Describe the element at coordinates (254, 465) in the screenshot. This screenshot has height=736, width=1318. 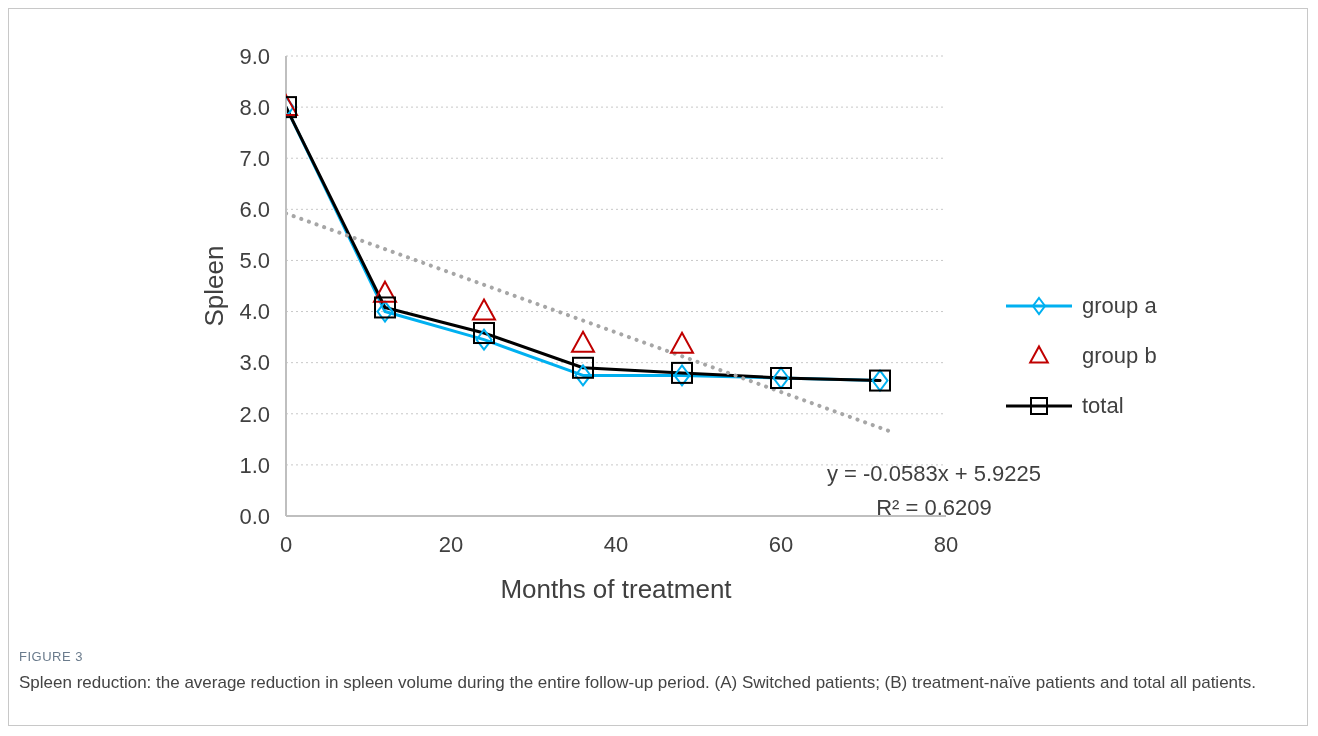
I see `y-tick-label: 1.0` at that location.